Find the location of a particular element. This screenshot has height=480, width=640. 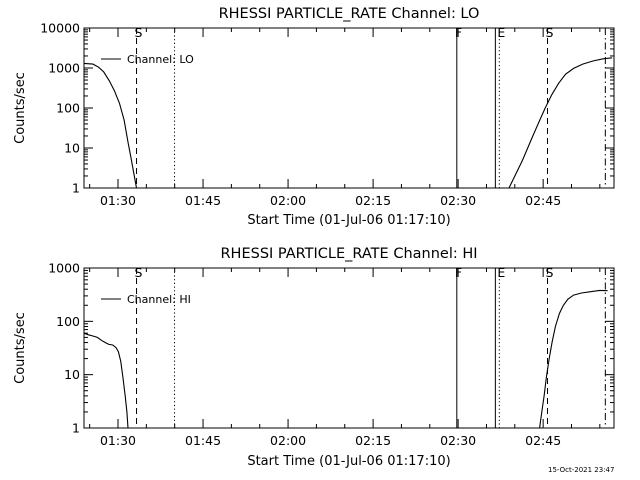

y-tick-label: 10000 is located at coordinates (60, 28).